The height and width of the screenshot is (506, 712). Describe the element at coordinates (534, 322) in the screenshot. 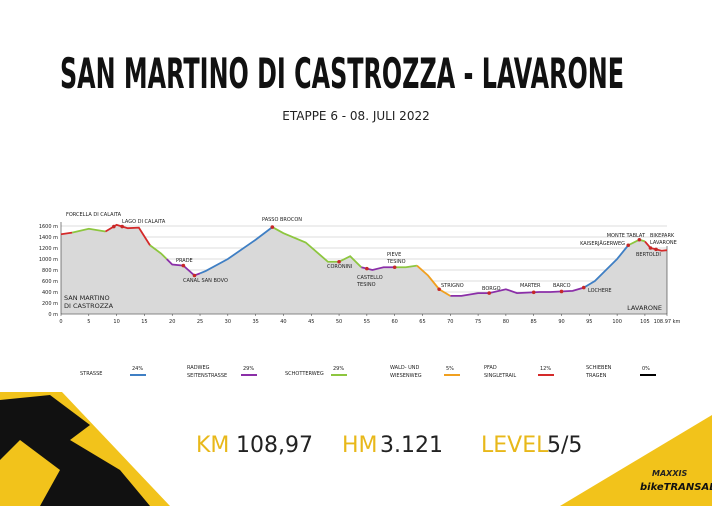

I see `x-tick-label: 85` at that location.